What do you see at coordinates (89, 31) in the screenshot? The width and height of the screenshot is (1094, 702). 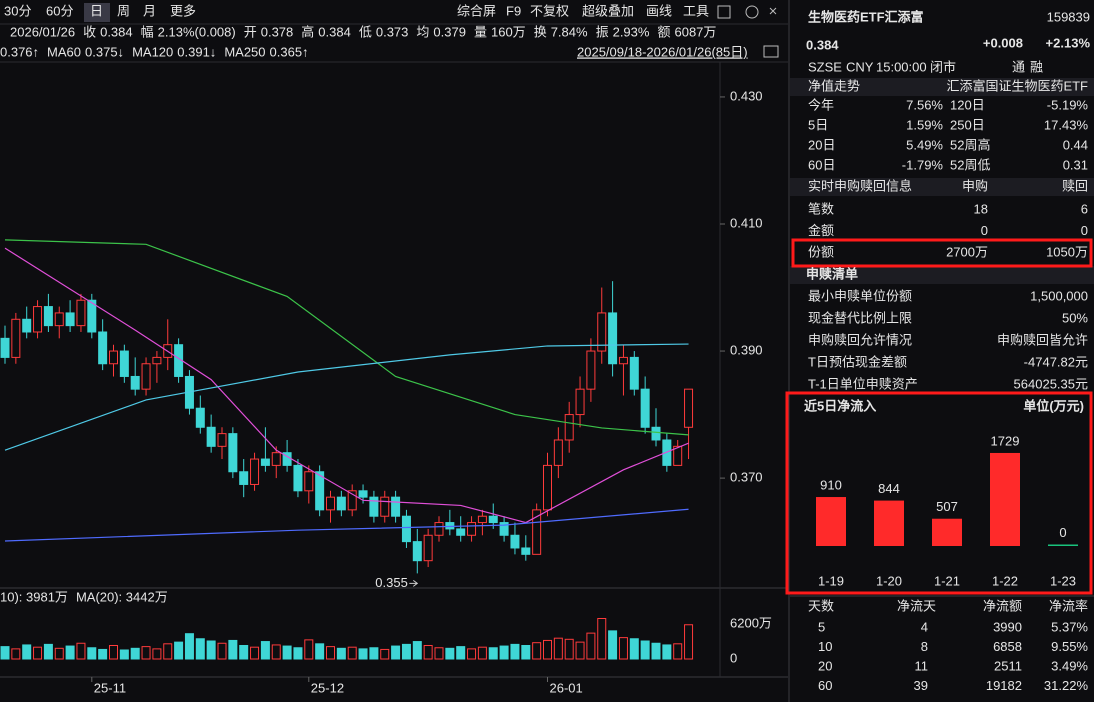 I see `quote-label: 收` at bounding box center [89, 31].